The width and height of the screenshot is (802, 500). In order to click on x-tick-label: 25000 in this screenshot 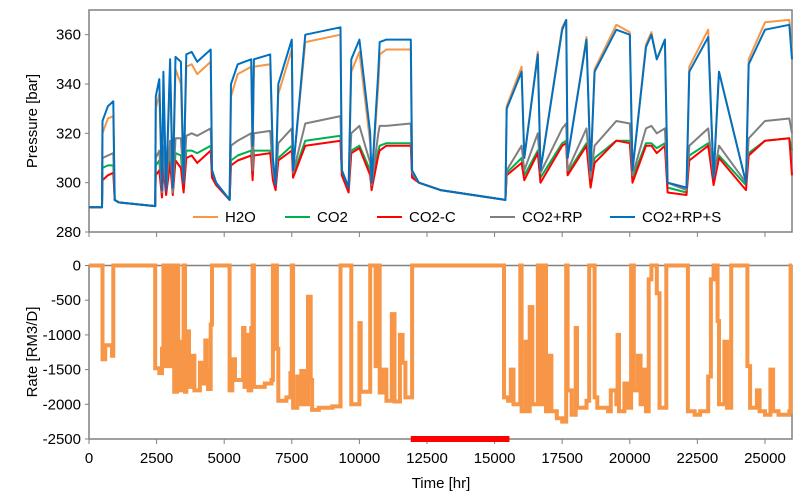, I will do `click(765, 458)`.